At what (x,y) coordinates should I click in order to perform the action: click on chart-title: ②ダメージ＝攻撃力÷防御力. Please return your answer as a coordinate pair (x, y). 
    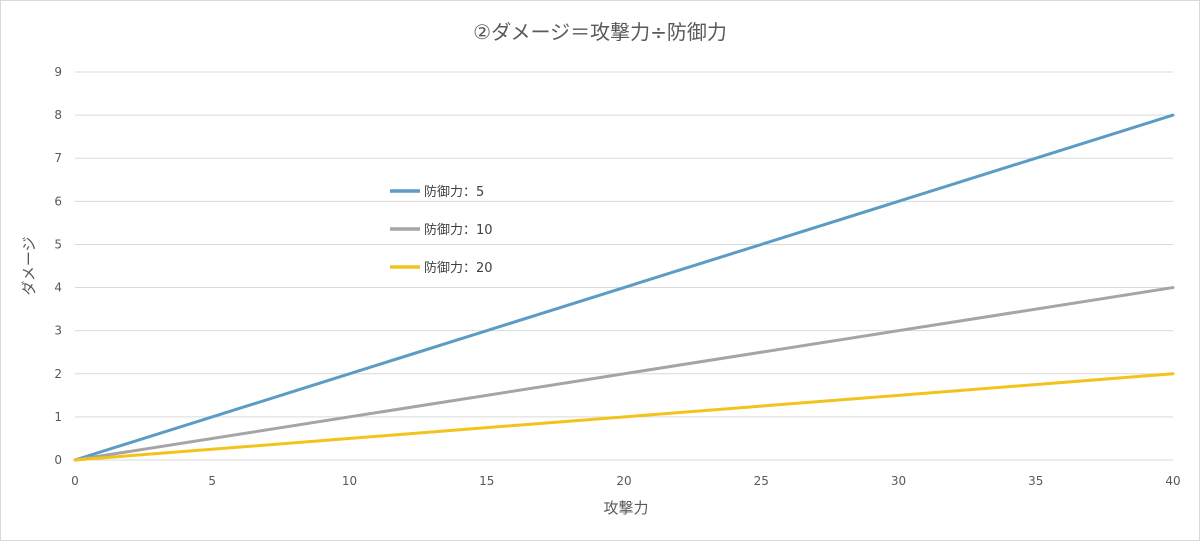
    Looking at the image, I should click on (600, 32).